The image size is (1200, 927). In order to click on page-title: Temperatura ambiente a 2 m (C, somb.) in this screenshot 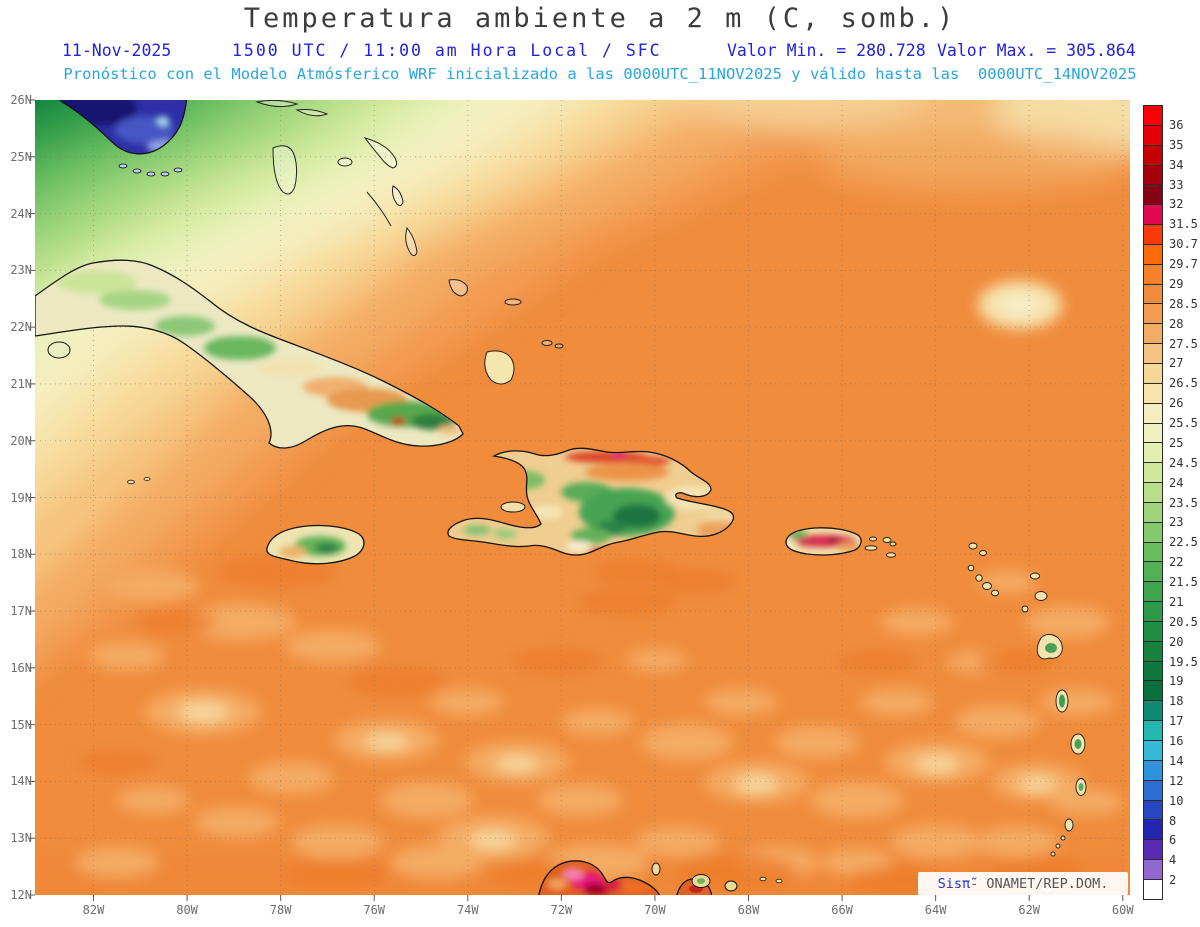, I will do `click(600, 18)`.